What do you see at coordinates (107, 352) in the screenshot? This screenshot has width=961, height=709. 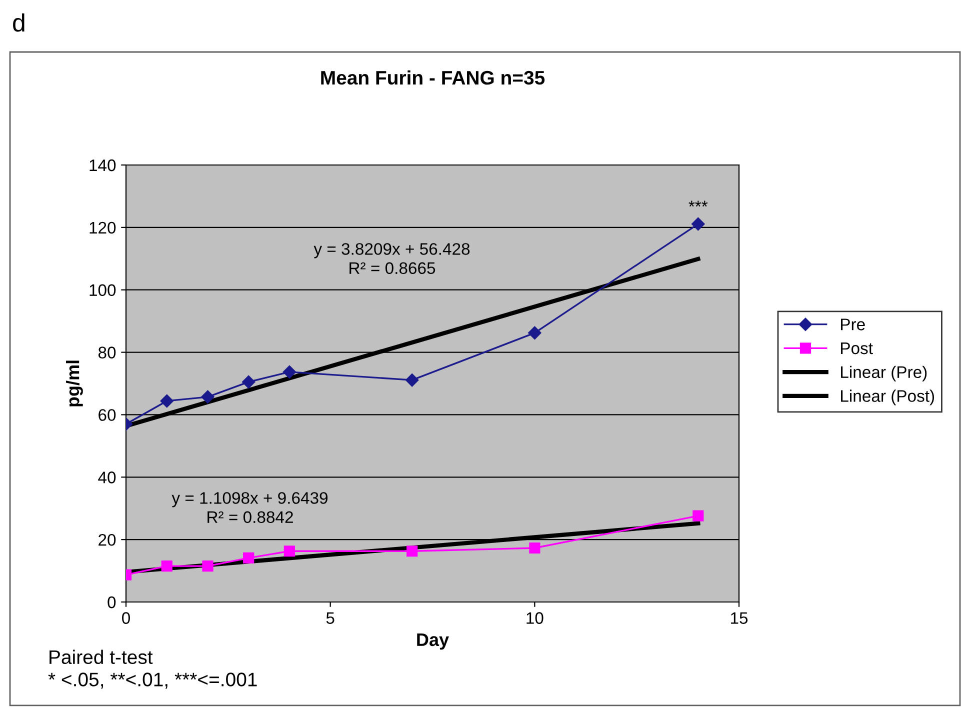 I see `y-tick-label: 80` at bounding box center [107, 352].